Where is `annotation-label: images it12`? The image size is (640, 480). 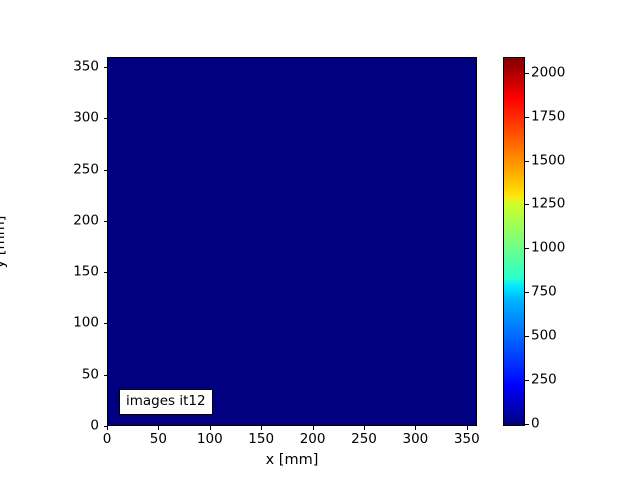 annotation-label: images it12 is located at coordinates (166, 400).